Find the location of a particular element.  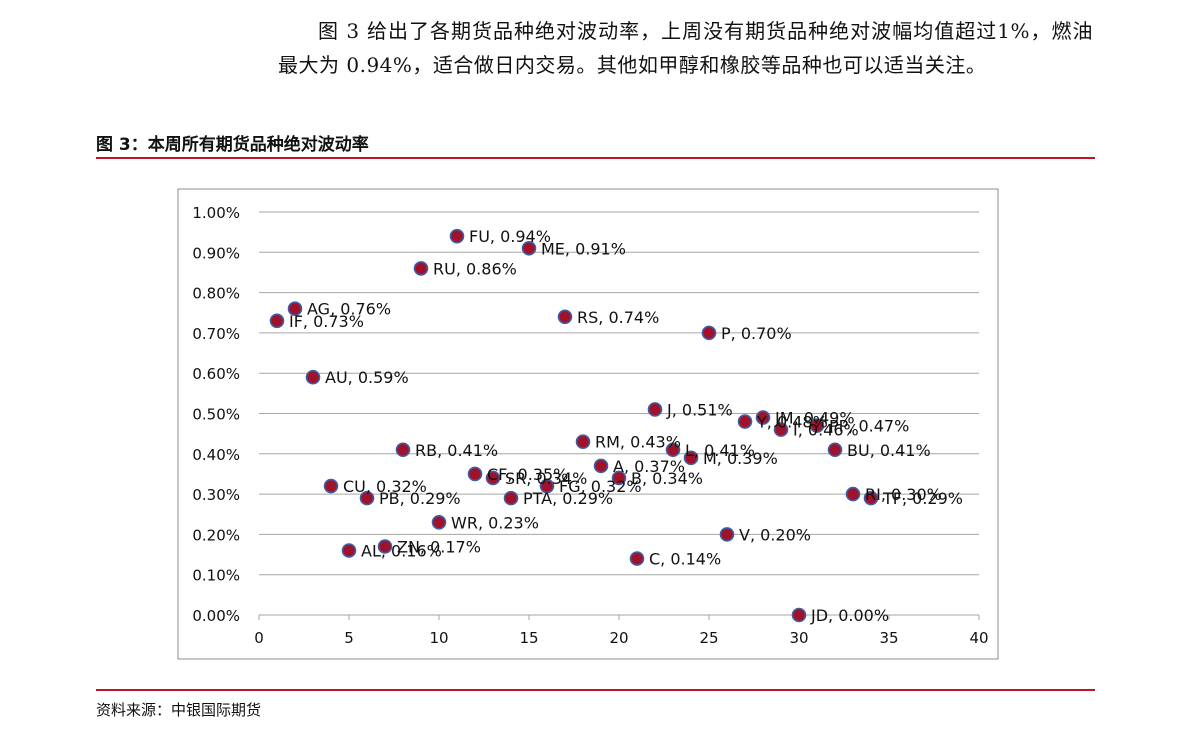

y-tick-label: 0.50% is located at coordinates (216, 415).